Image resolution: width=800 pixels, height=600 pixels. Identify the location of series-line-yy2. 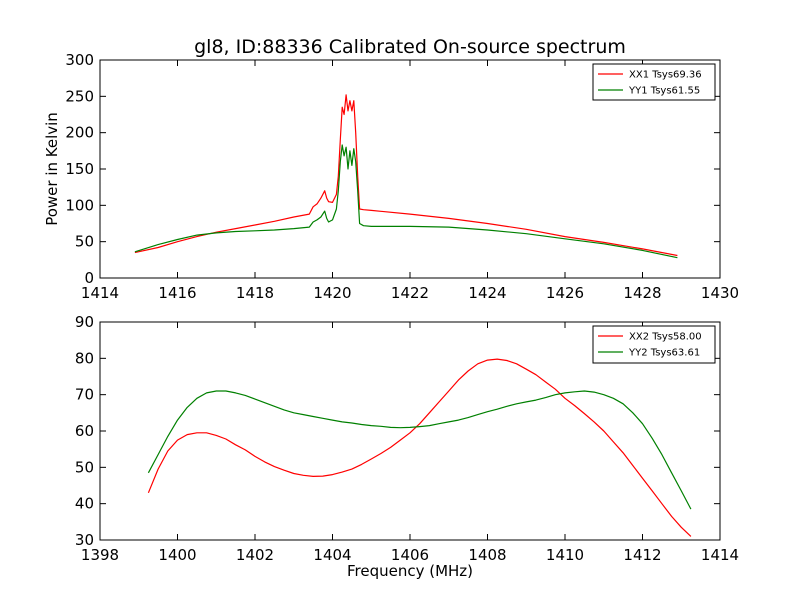
(419, 450).